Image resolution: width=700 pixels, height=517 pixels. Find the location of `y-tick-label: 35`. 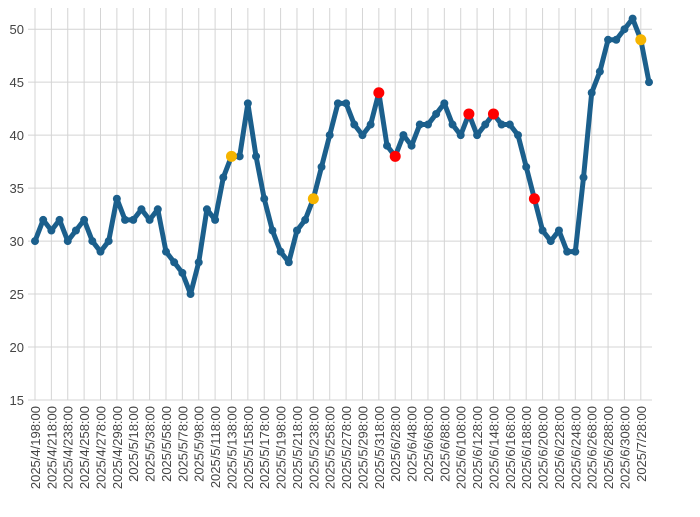

y-tick-label: 35 is located at coordinates (17, 188).